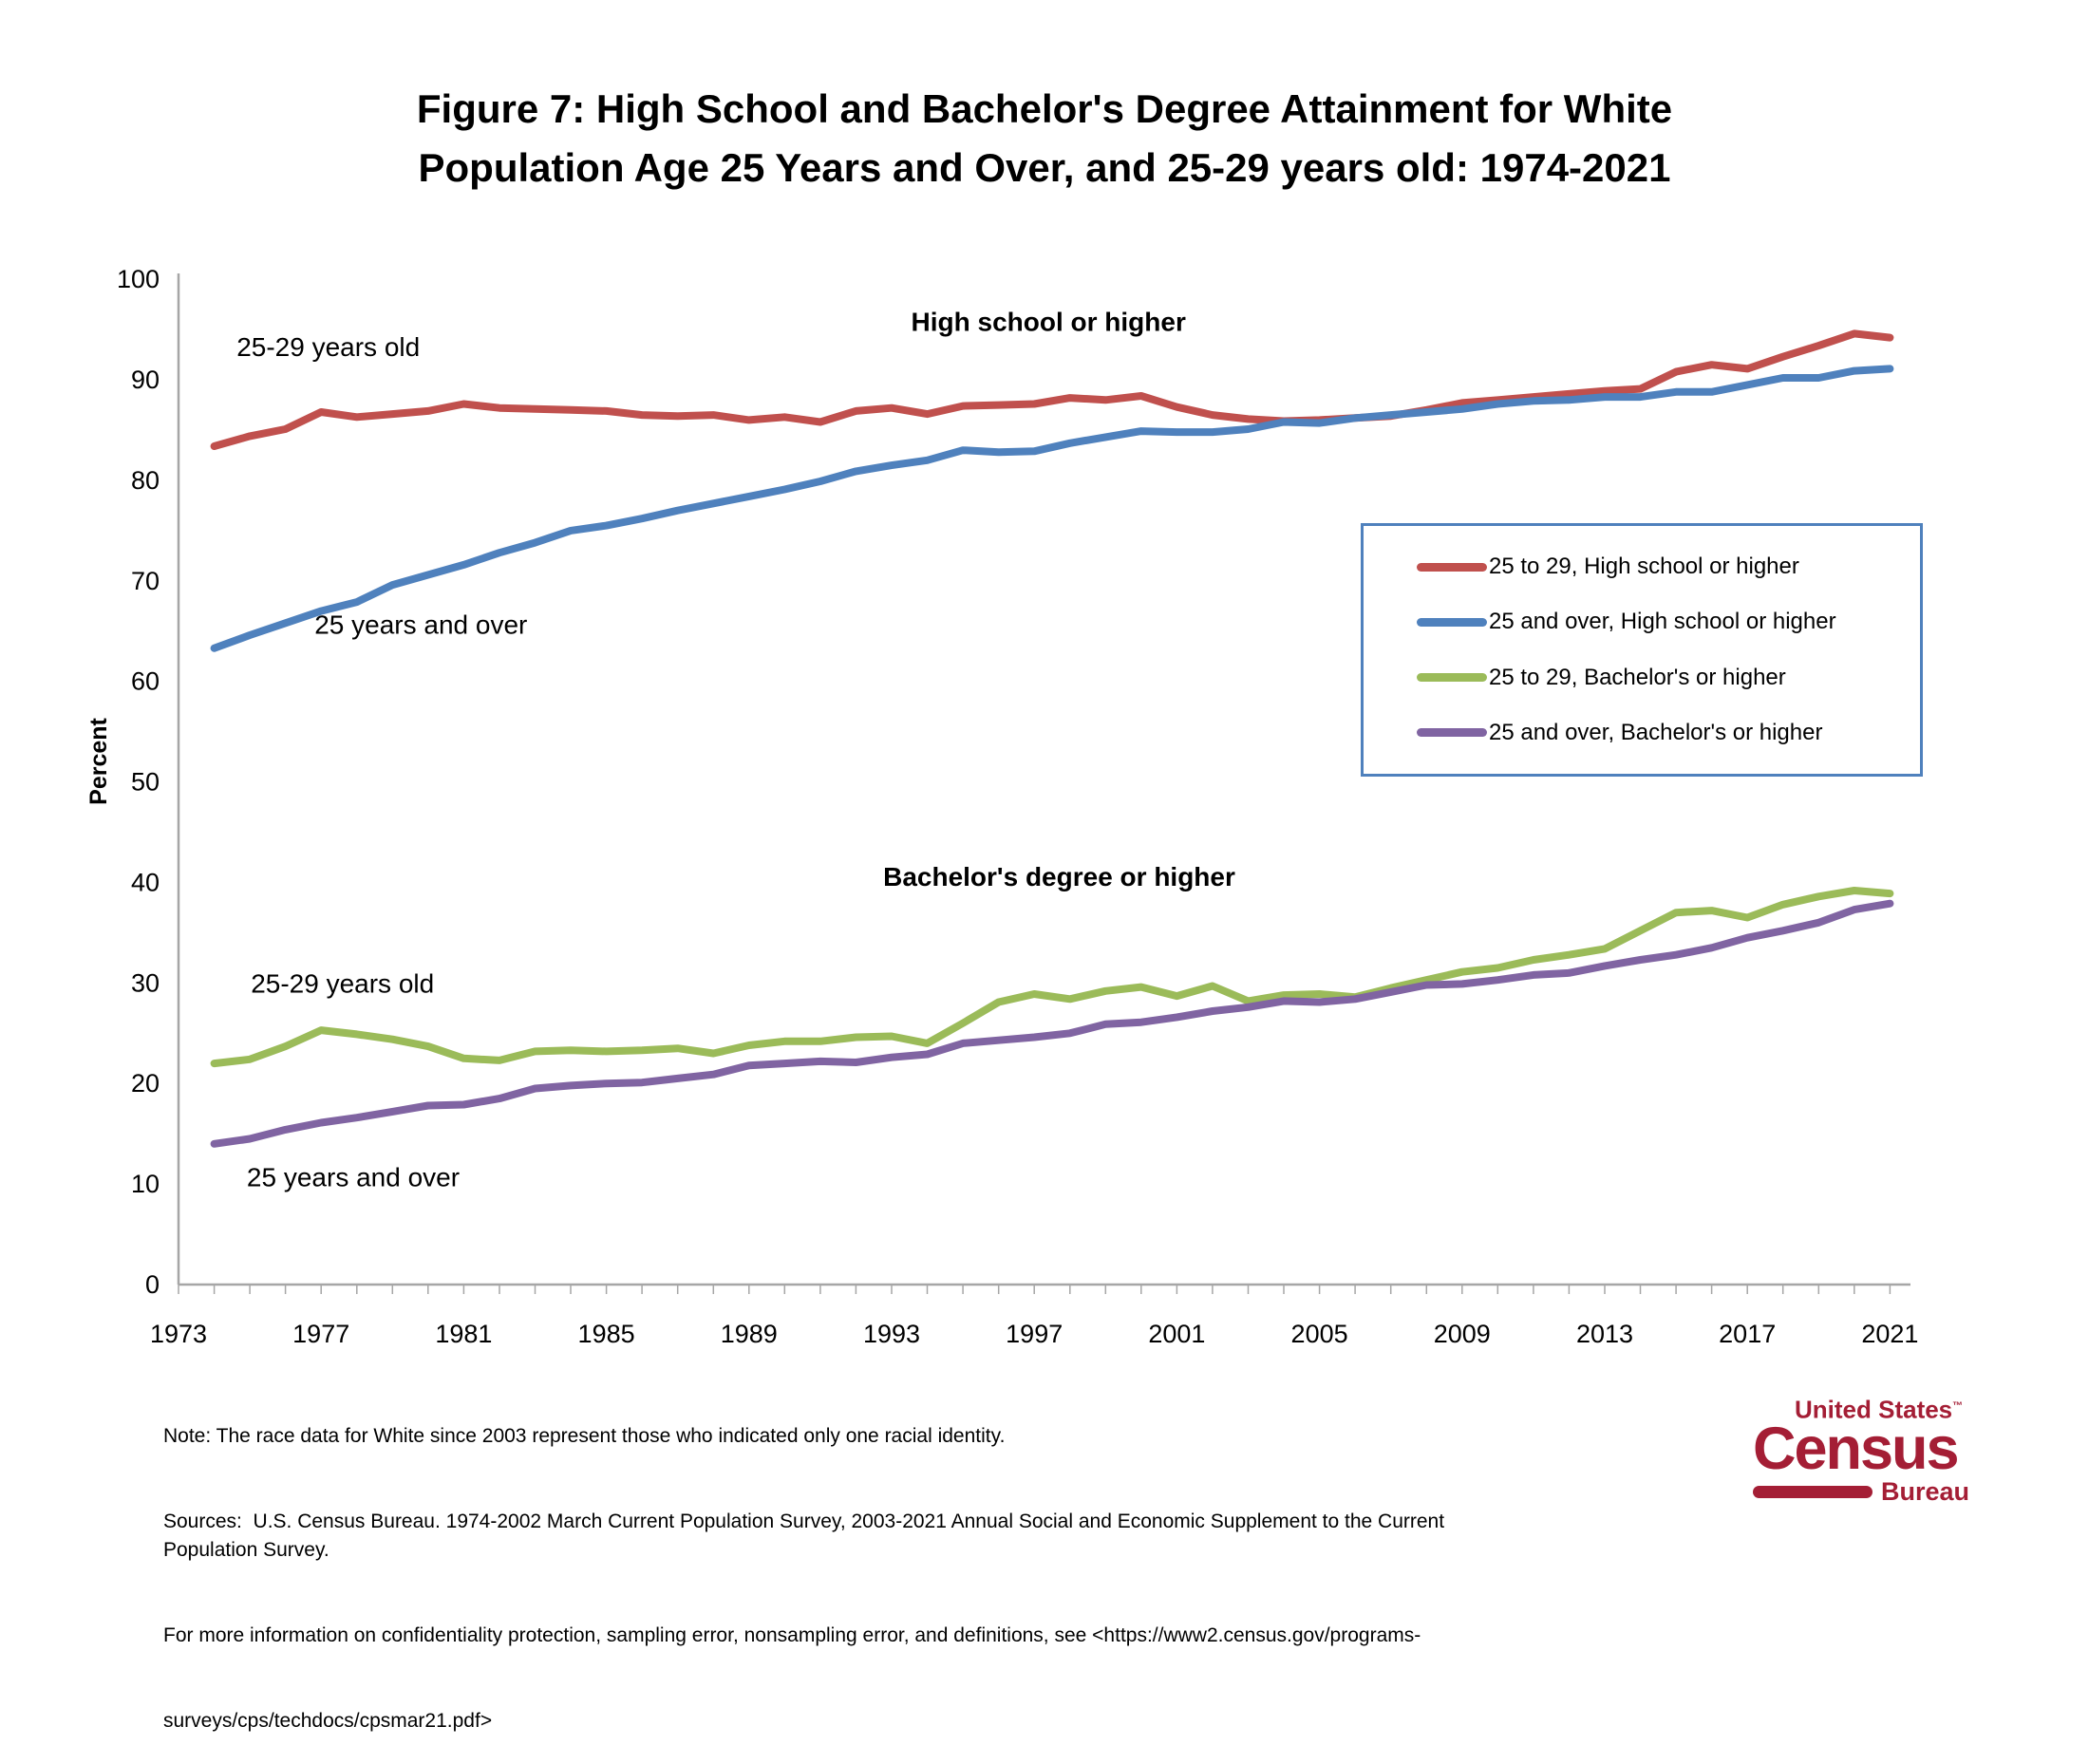 Image resolution: width=2089 pixels, height=1764 pixels. Describe the element at coordinates (146, 682) in the screenshot. I see `y-tick-label: 60` at that location.